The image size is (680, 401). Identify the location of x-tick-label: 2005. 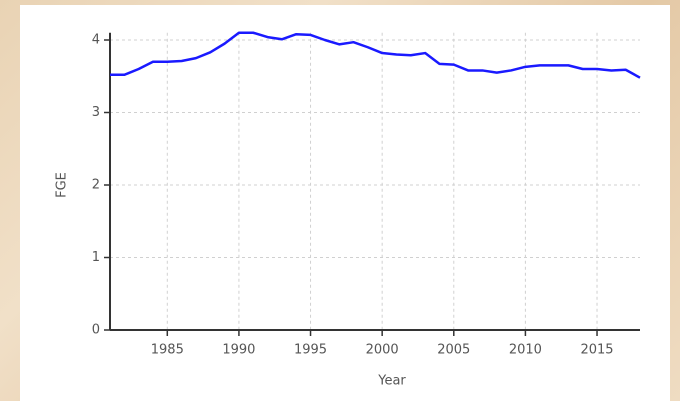
(453, 350).